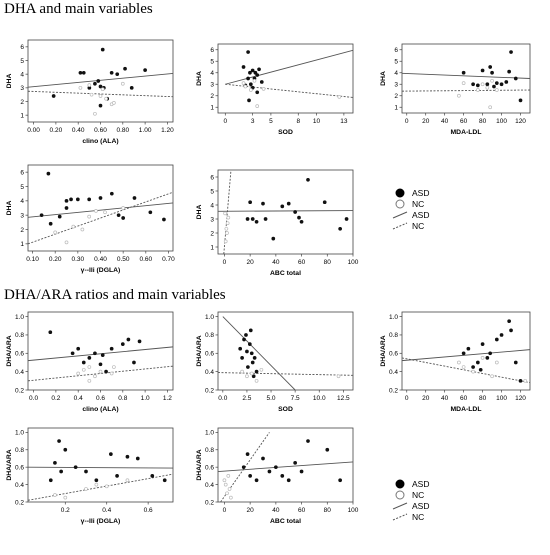  What do you see at coordinates (167, 398) in the screenshot?
I see `x-tick-label: 1.2` at bounding box center [167, 398].